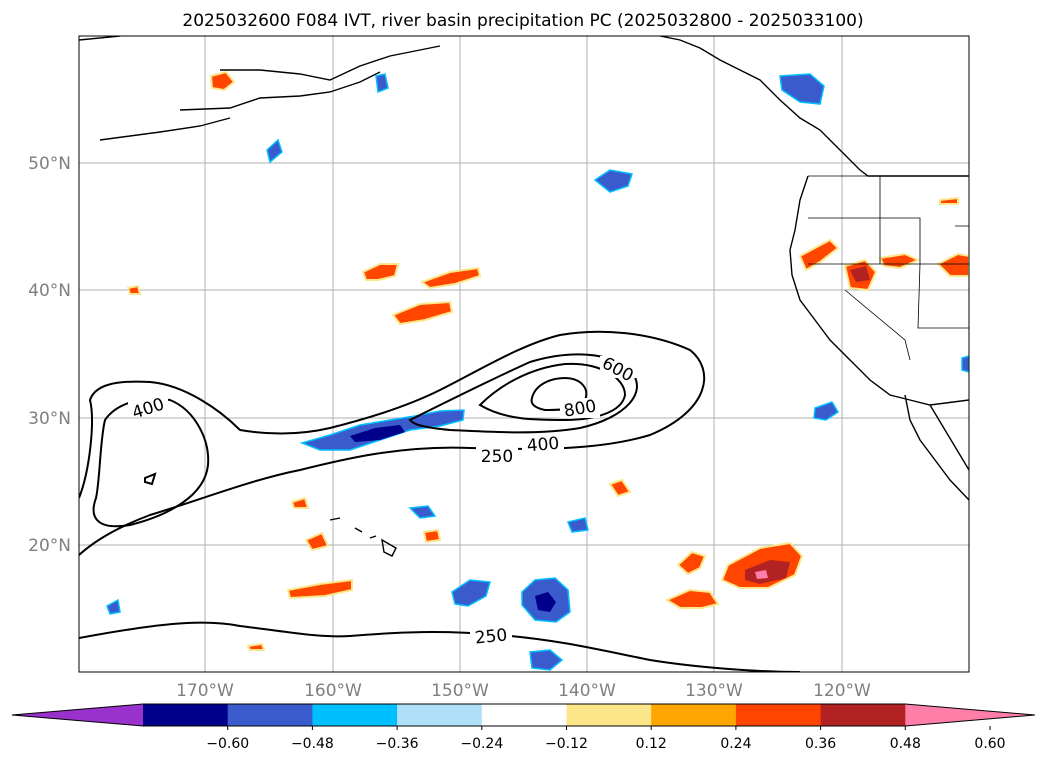 This screenshot has width=1047, height=765. What do you see at coordinates (227, 744) in the screenshot?
I see `colorbar-tick-label: −0.60` at bounding box center [227, 744].